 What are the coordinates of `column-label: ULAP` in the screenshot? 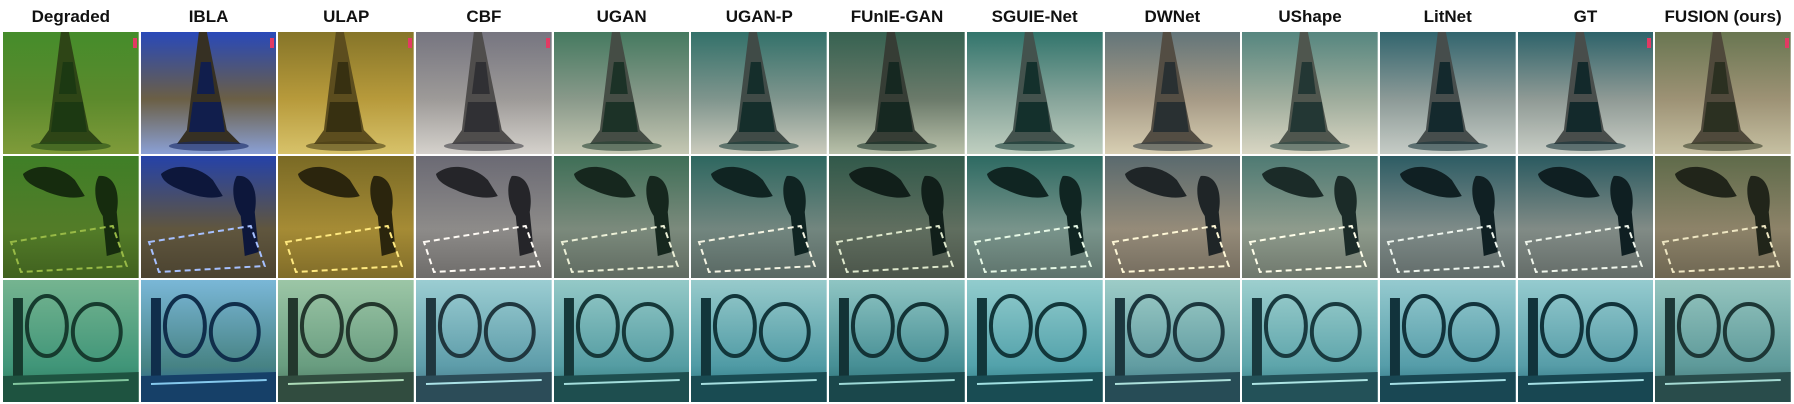 It's located at (346, 16).